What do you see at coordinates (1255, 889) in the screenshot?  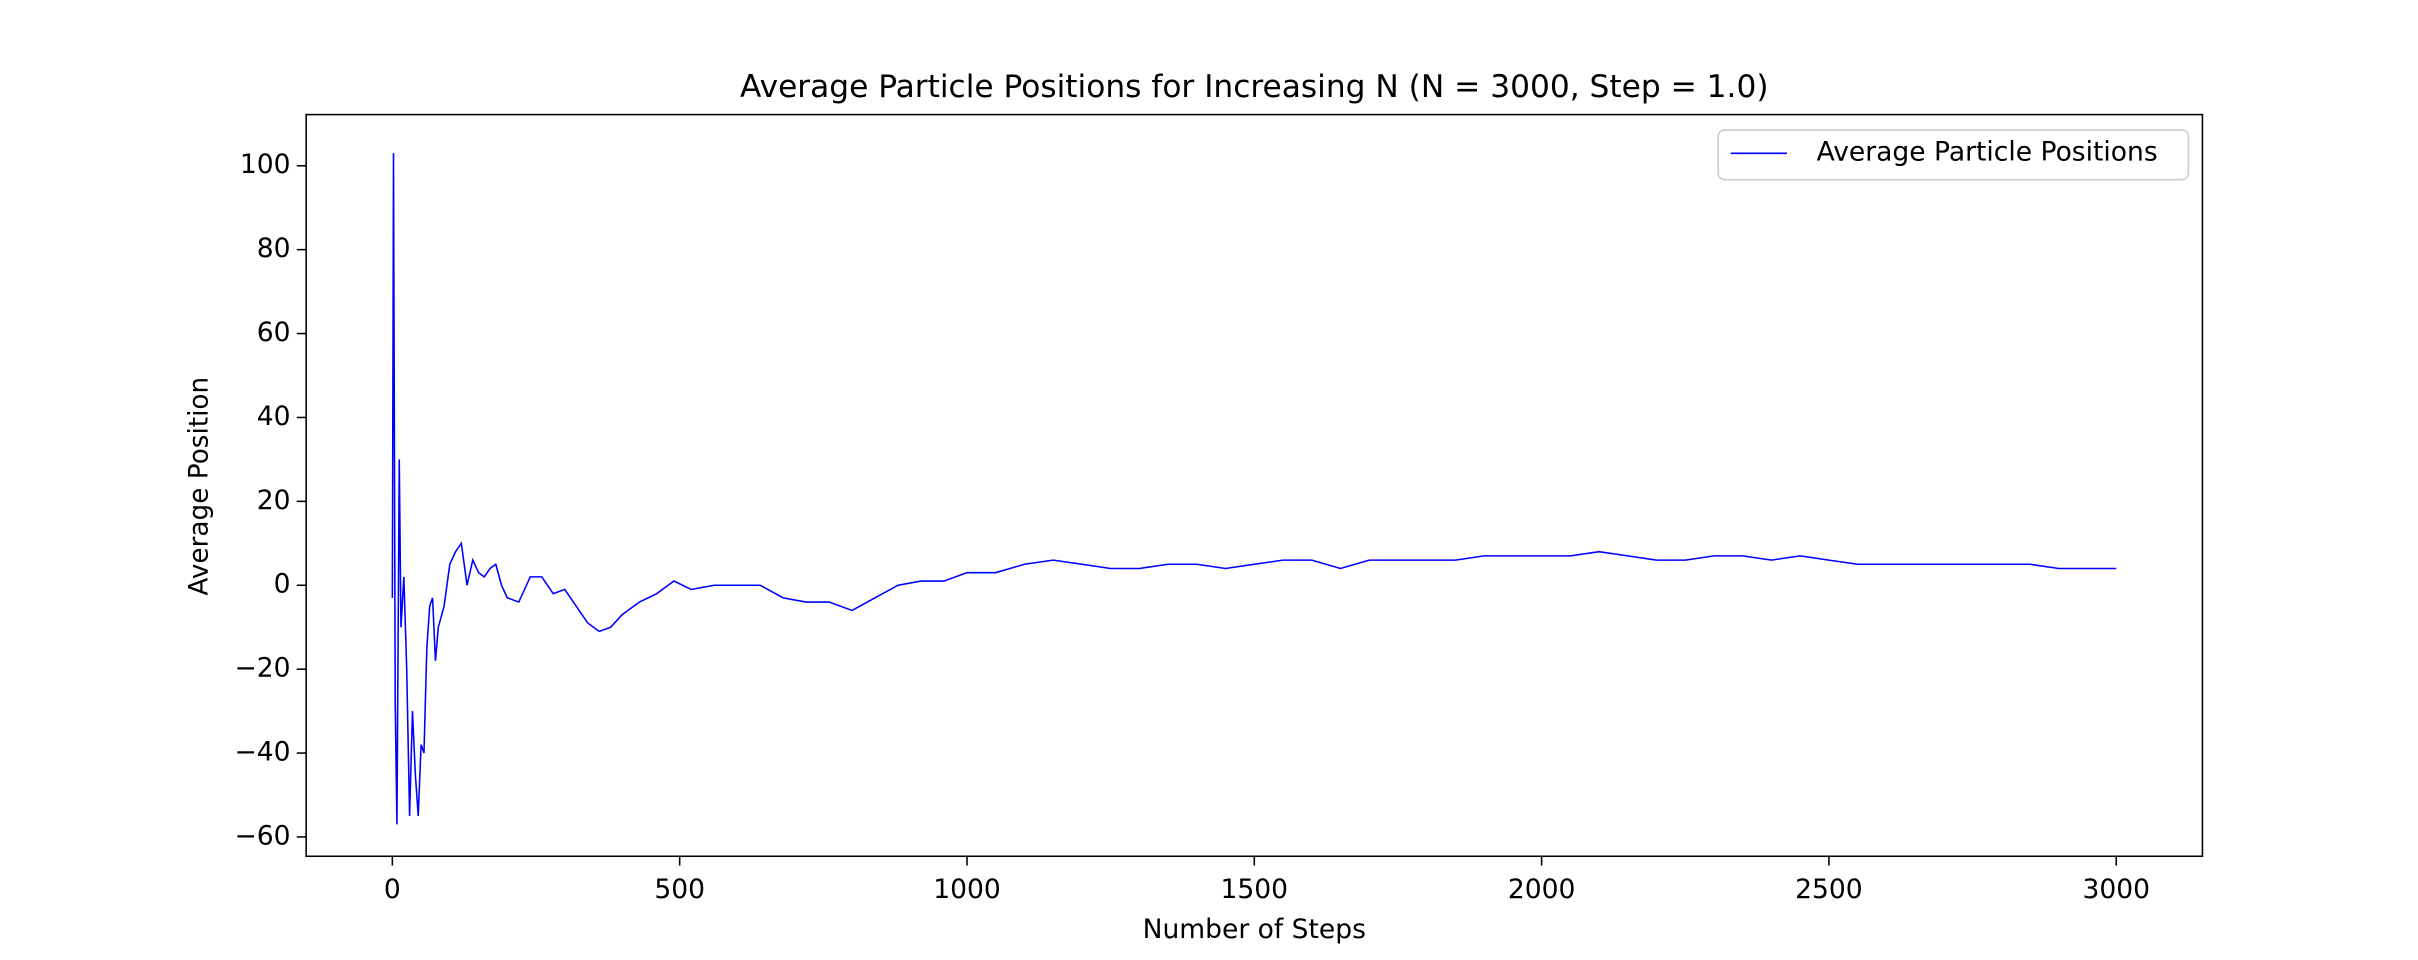 I see `x-tick-label: 1500` at bounding box center [1255, 889].